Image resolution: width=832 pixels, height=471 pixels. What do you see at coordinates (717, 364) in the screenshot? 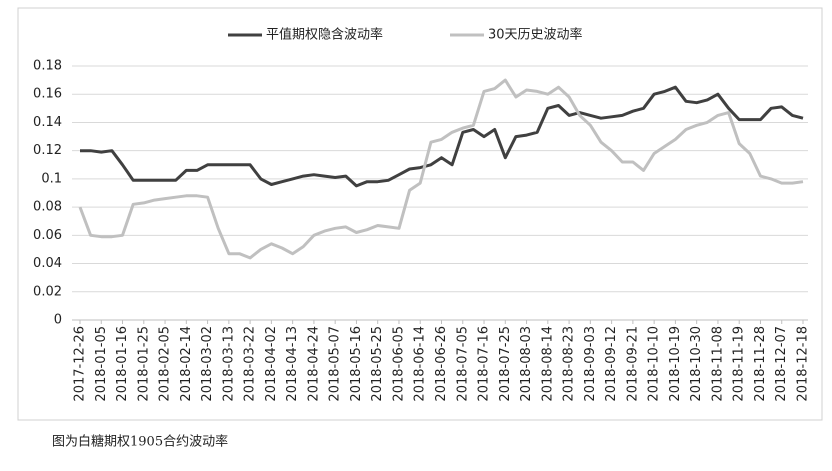
I see `x-tick-label: 2018-11-08` at bounding box center [717, 364].